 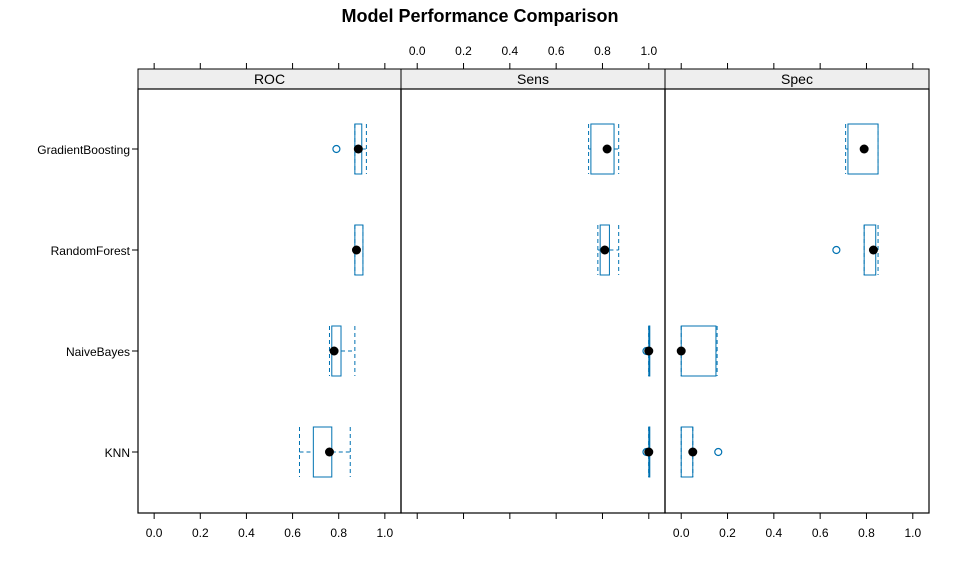 I want to click on category-label-gradientboosting: GradientBoosting, so click(x=83, y=150).